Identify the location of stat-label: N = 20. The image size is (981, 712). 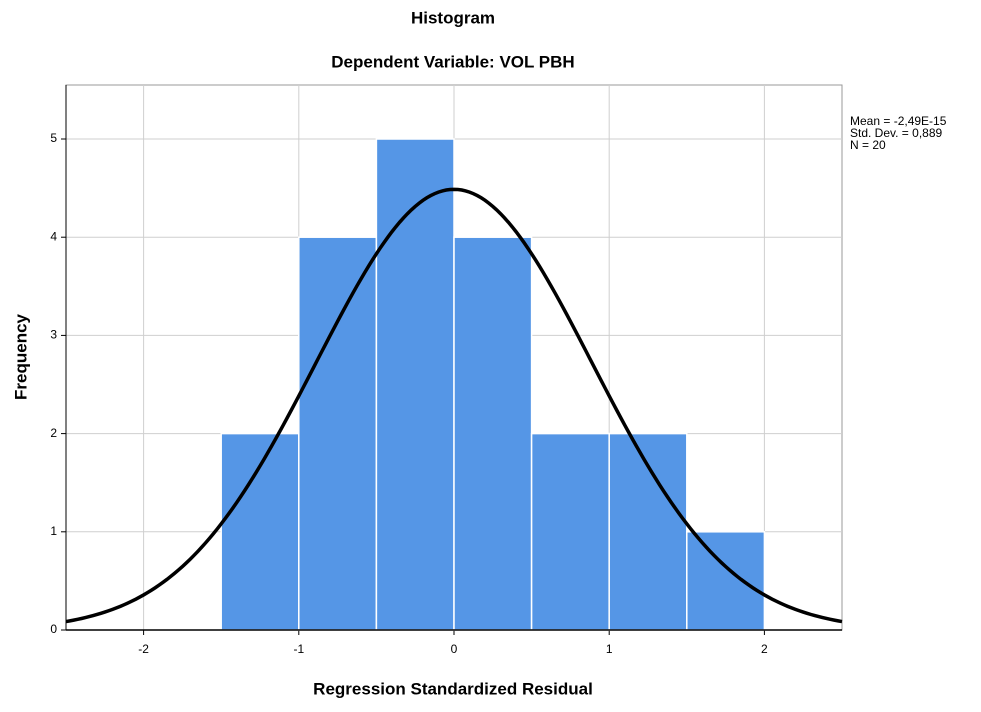
(868, 145).